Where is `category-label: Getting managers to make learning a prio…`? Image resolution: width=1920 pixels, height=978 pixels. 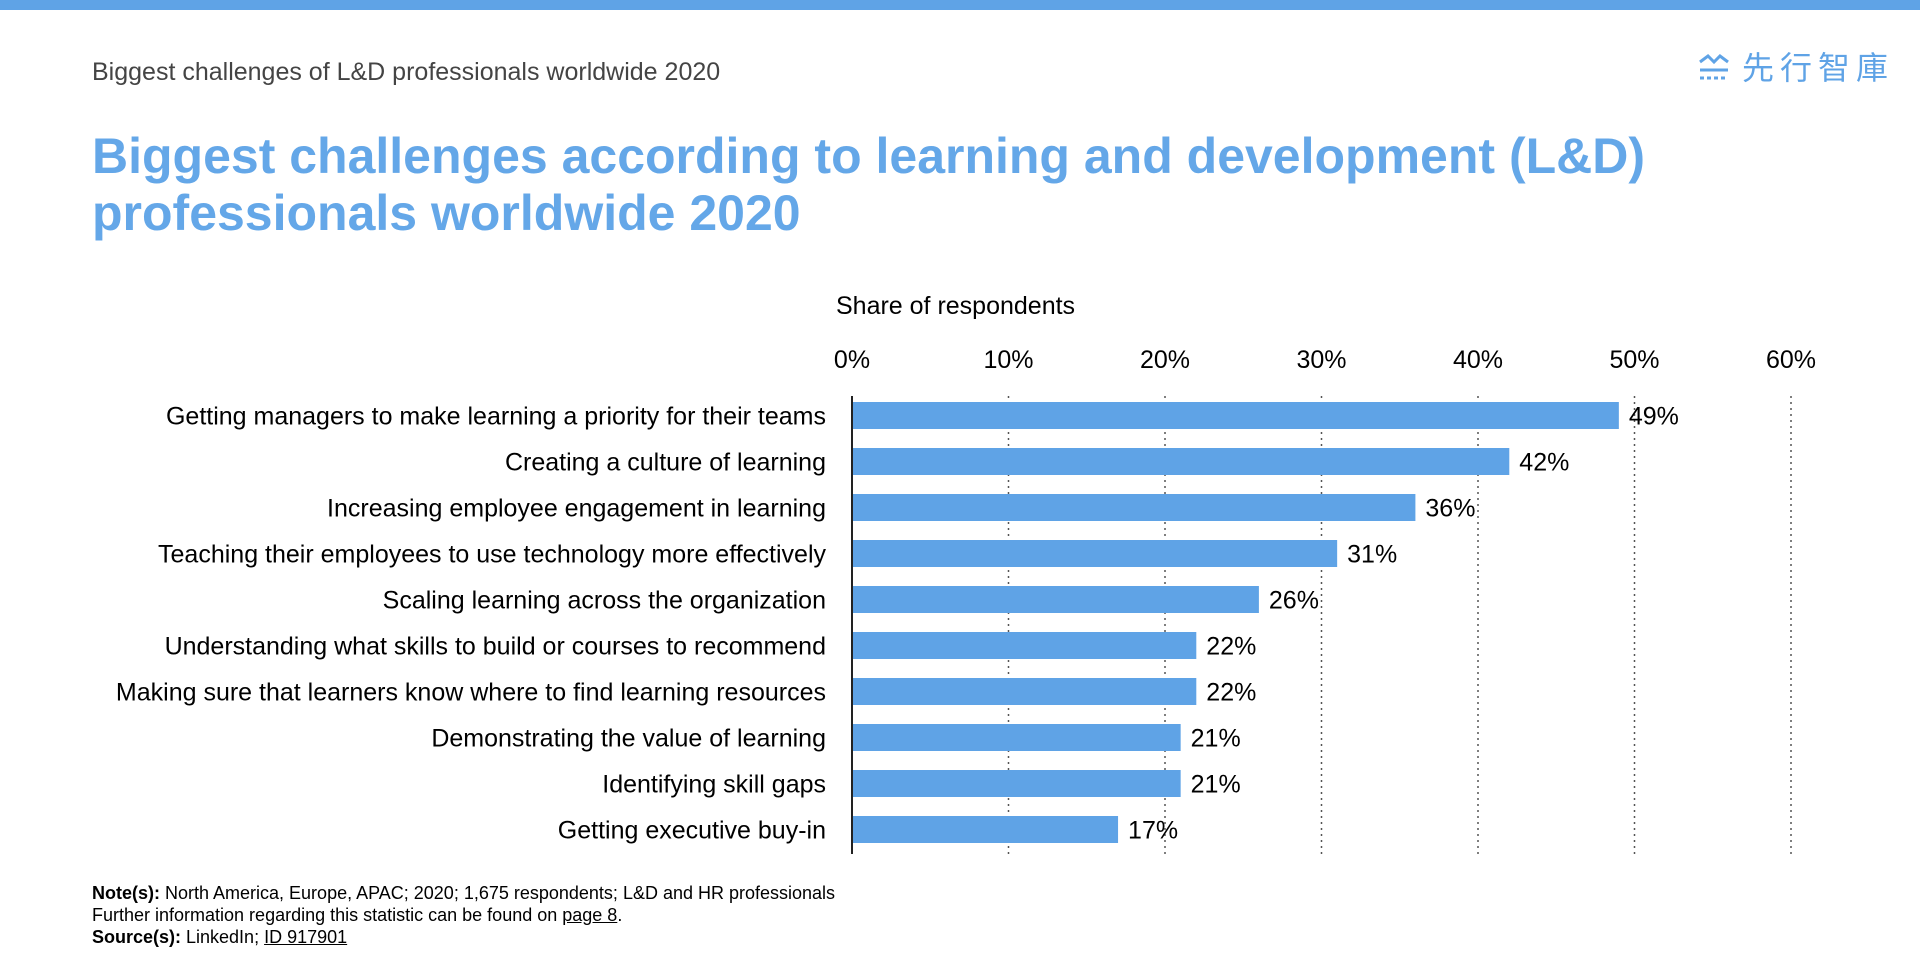 category-label: Getting managers to make learning a prio… is located at coordinates (496, 417).